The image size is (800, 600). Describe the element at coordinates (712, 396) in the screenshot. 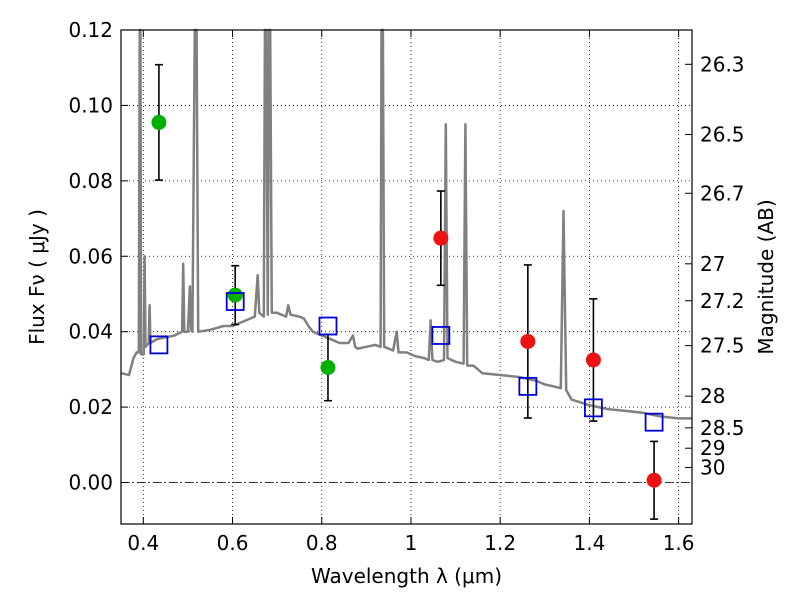

I see `right-tick-label: 28` at that location.